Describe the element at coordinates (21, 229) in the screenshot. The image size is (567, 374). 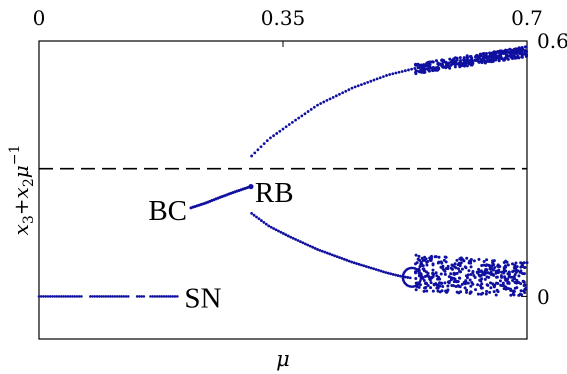
I see `y-label-x3: x` at that location.